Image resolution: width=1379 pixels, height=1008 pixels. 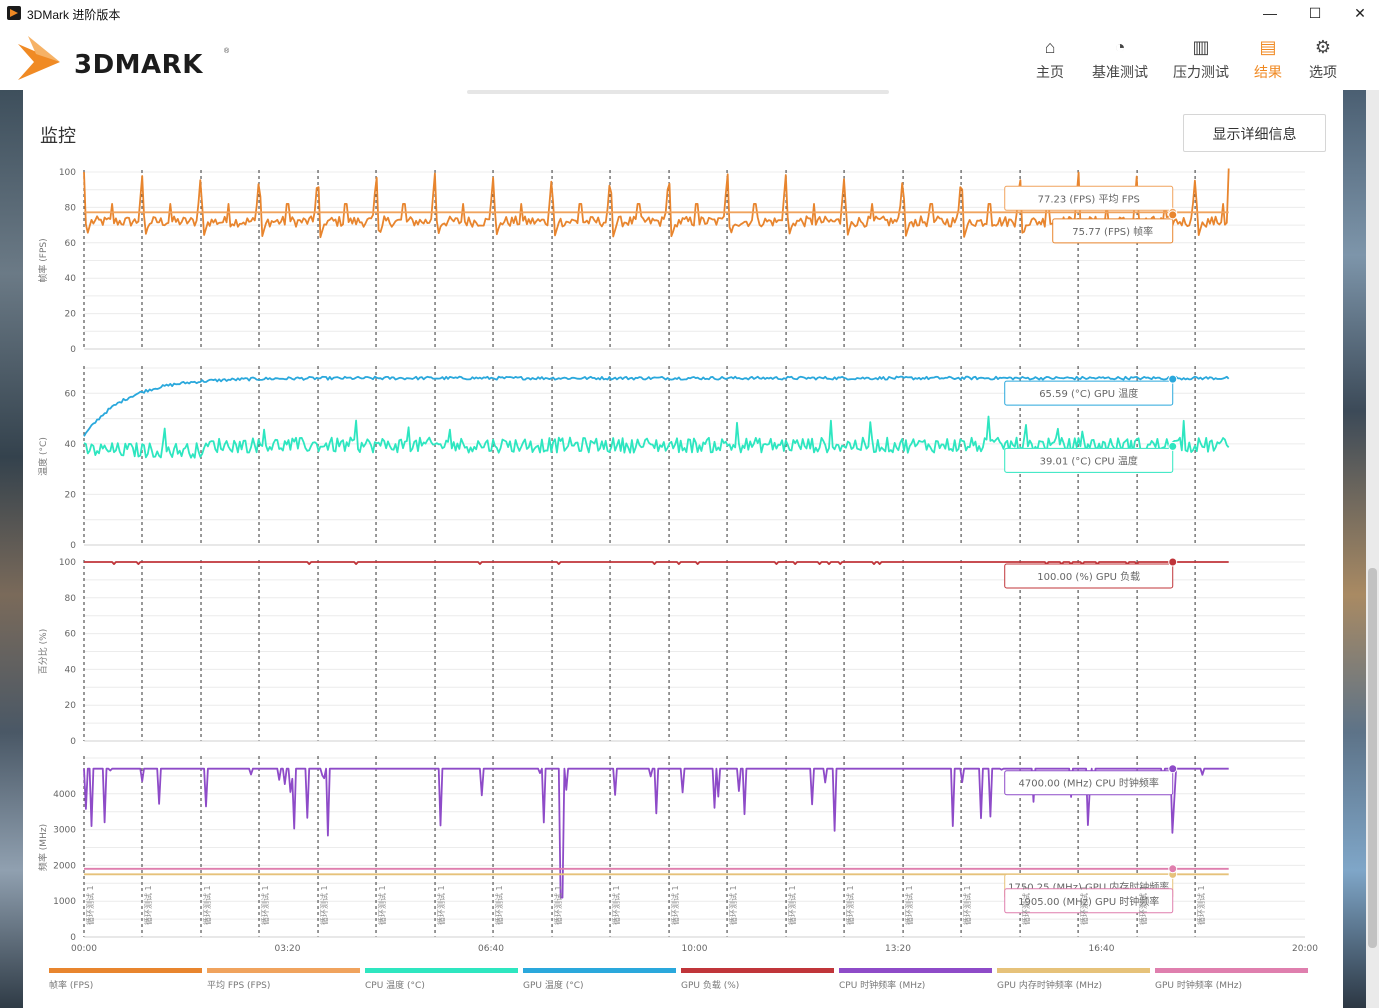 I want to click on nav-home: ⌂ 主页, so click(x=1050, y=59).